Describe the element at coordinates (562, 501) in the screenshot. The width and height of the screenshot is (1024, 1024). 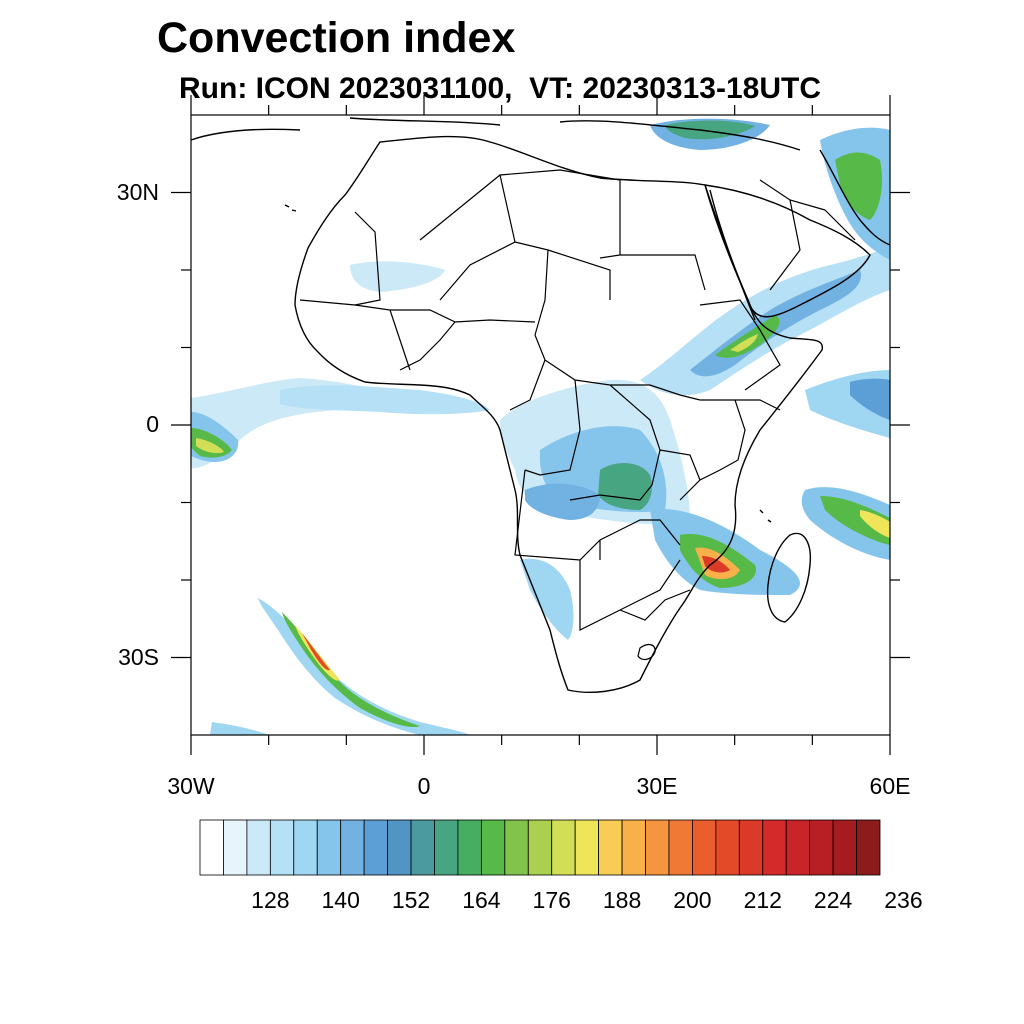
I see `field-angola` at that location.